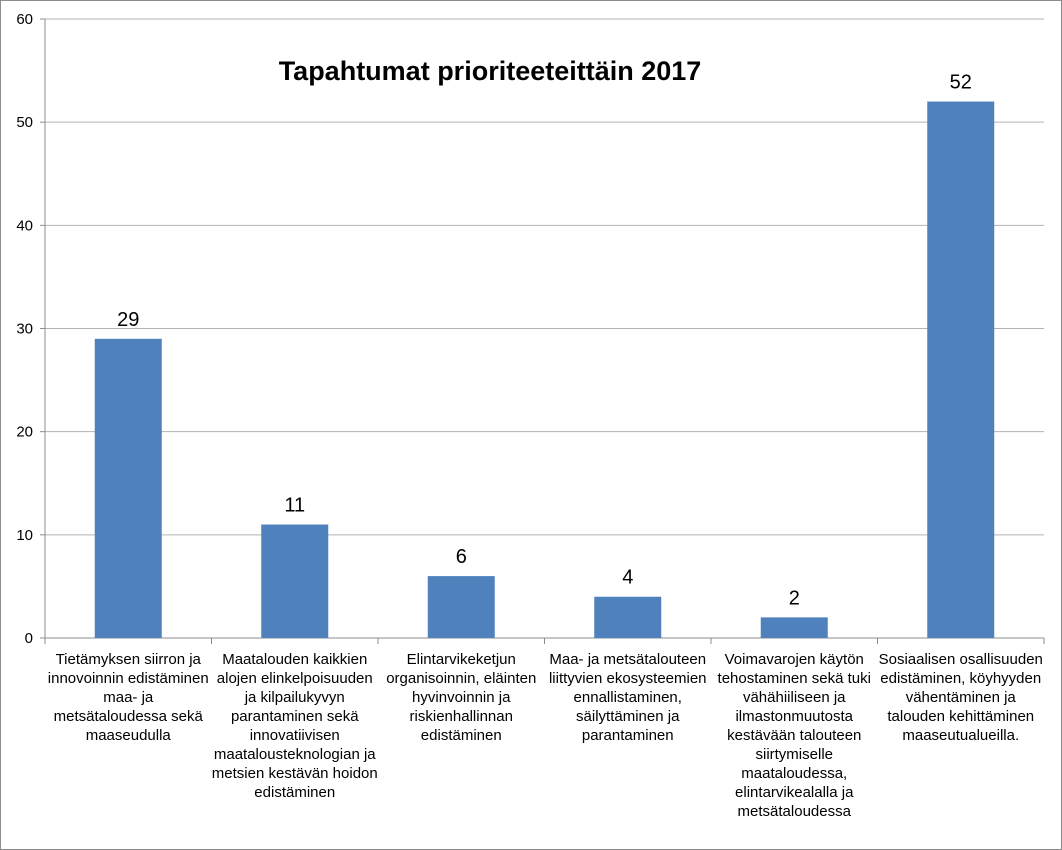 The width and height of the screenshot is (1062, 850). I want to click on data-label: 52, so click(961, 83).